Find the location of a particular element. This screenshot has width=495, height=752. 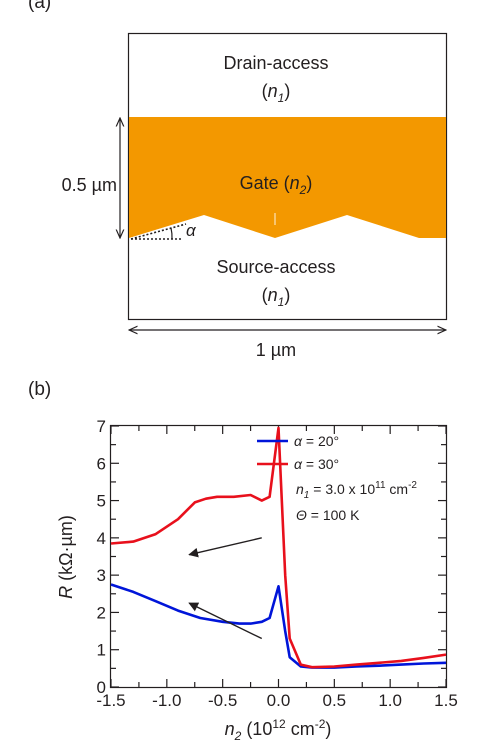

width-dimension-label: 1 µm is located at coordinates (276, 350).